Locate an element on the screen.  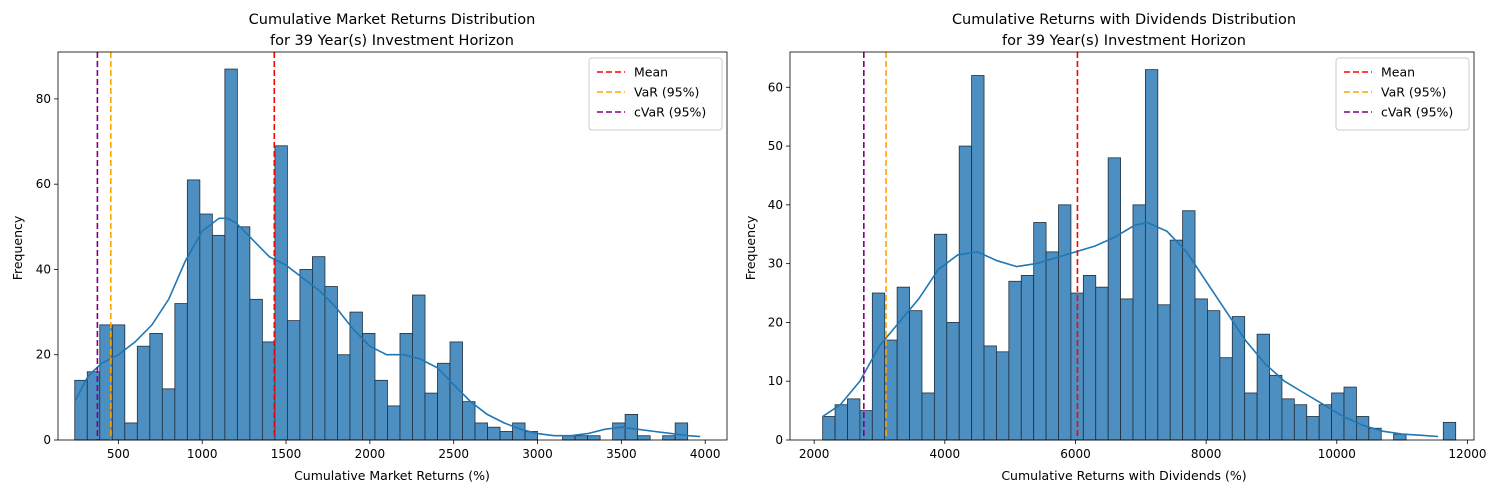
x-tick-label: 6000 is located at coordinates (1075, 454).